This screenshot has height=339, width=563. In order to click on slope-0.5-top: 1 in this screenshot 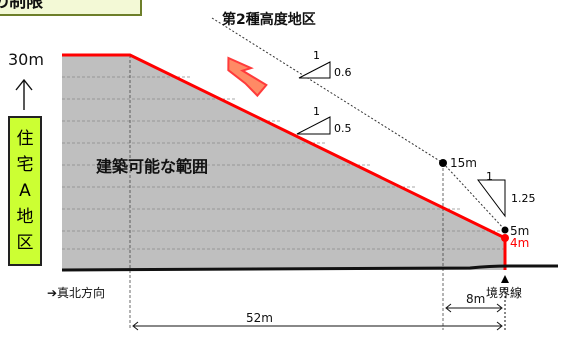, I will do `click(316, 111)`.